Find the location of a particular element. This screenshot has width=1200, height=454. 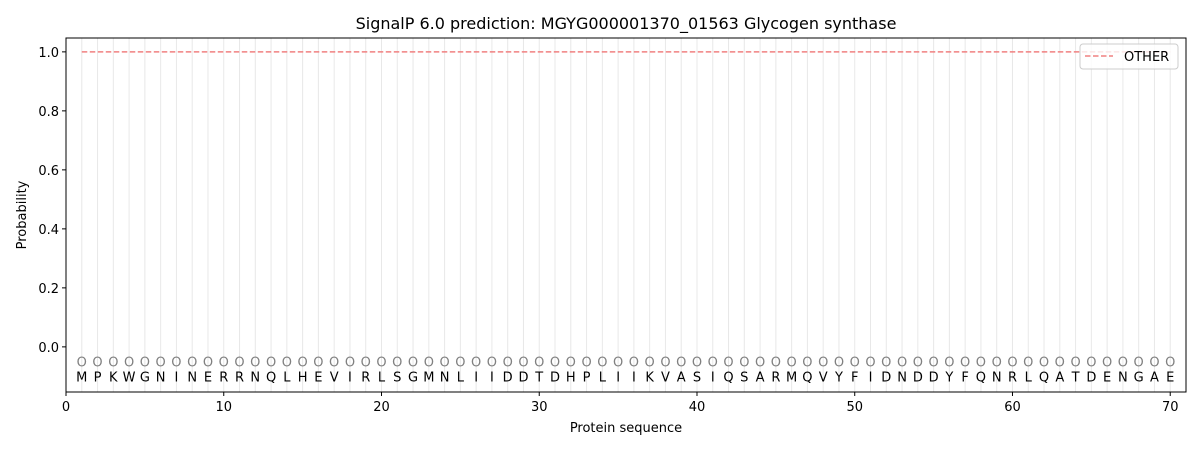

x-tick-label: 10 is located at coordinates (223, 407).